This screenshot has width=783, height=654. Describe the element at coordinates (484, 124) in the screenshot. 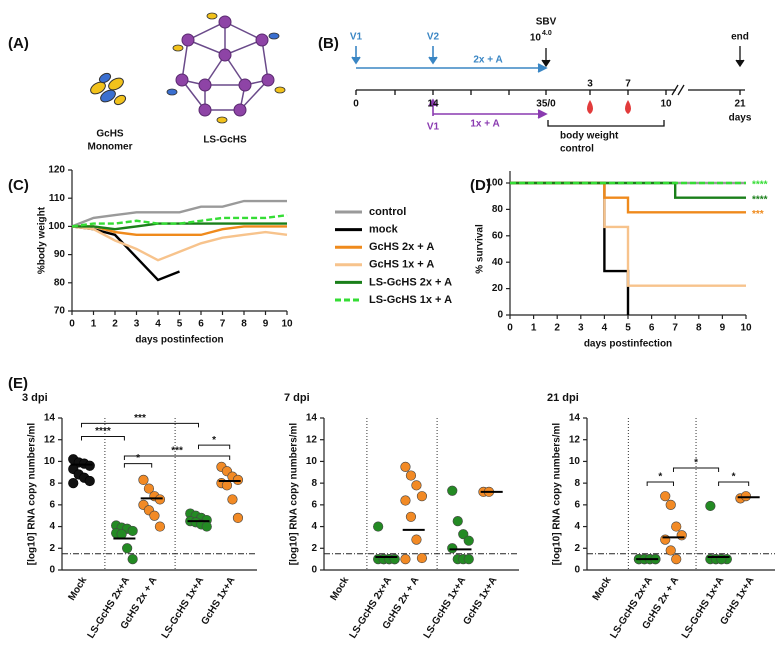

I see `timeline-label: 1x + A` at that location.